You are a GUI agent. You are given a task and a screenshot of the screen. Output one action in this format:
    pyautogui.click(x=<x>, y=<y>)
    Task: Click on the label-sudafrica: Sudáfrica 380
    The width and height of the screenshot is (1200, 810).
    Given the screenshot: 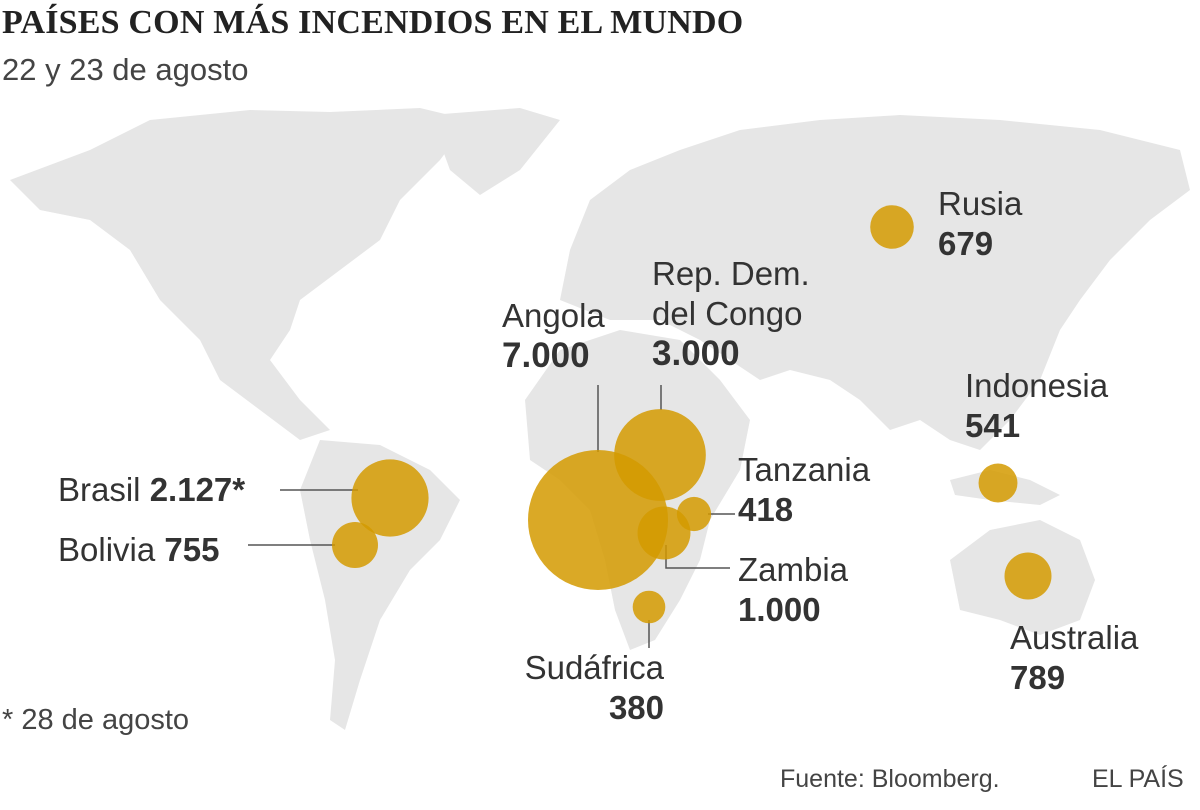 What is the action you would take?
    pyautogui.click(x=594, y=687)
    